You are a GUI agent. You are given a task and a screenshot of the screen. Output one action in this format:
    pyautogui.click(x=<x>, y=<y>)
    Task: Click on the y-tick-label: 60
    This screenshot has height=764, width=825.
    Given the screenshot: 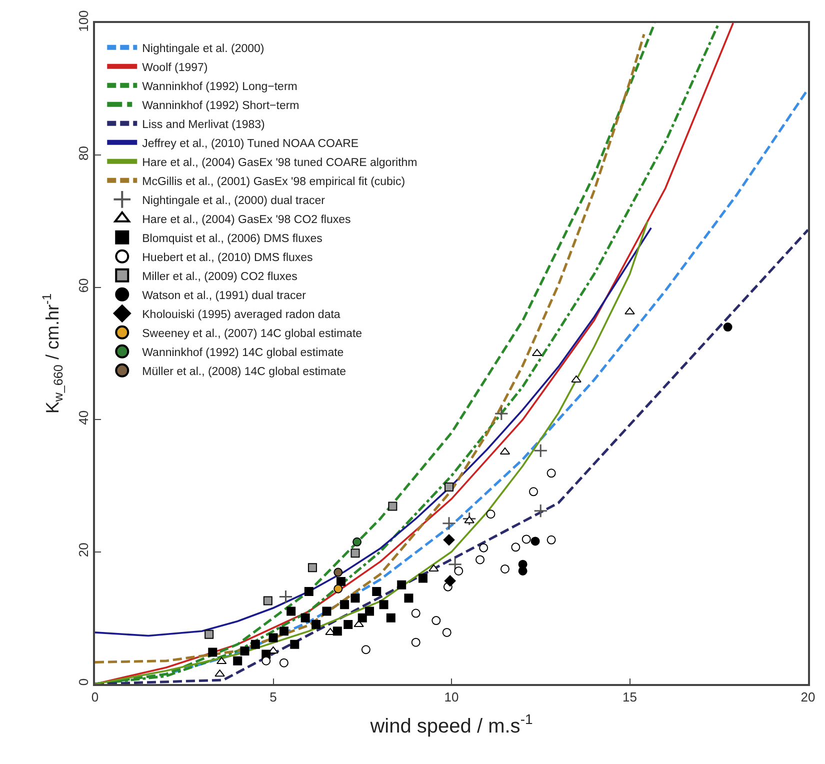 What is the action you would take?
    pyautogui.click(x=84, y=285)
    